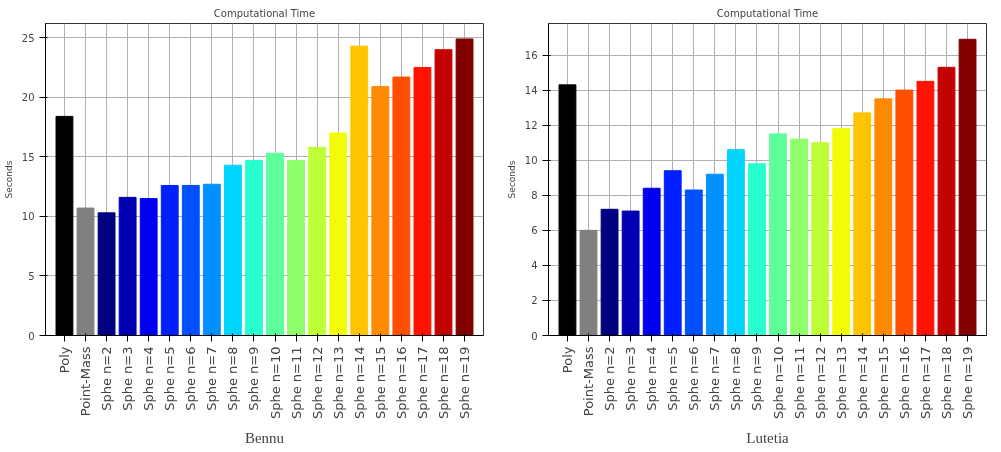 Image resolution: width=1001 pixels, height=452 pixels. What do you see at coordinates (264, 437) in the screenshot?
I see `text: Bennu` at bounding box center [264, 437].